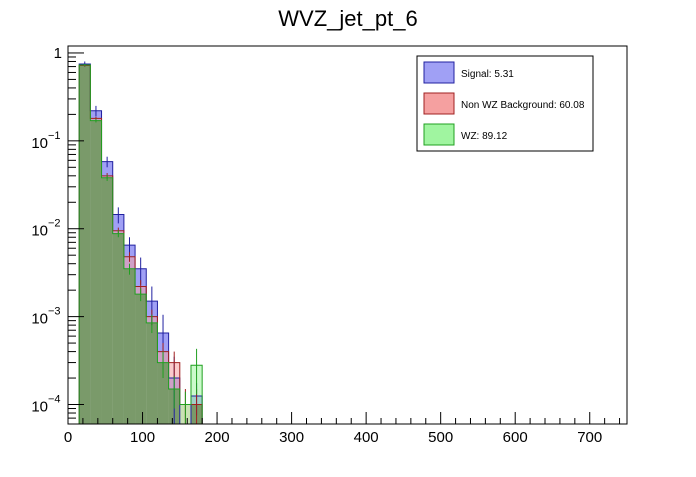 Image resolution: width=696 pixels, height=477 pixels. What do you see at coordinates (589, 437) in the screenshot?
I see `x-tick-label: 700` at bounding box center [589, 437].